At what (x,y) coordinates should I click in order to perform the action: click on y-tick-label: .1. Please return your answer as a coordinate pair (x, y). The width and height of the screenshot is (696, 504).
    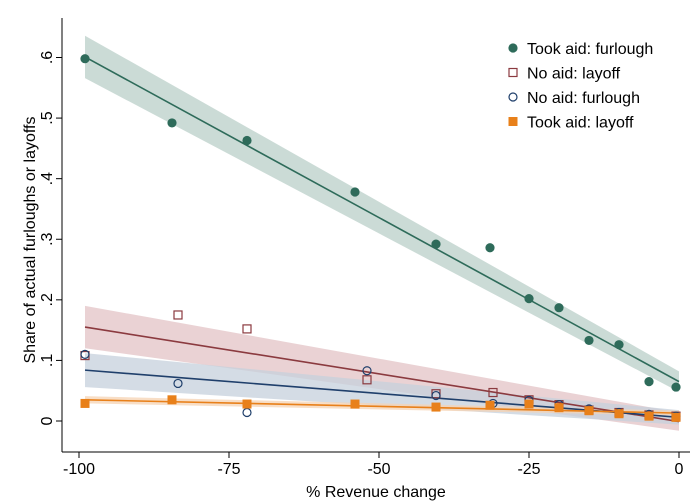
    Looking at the image, I should click on (47, 360).